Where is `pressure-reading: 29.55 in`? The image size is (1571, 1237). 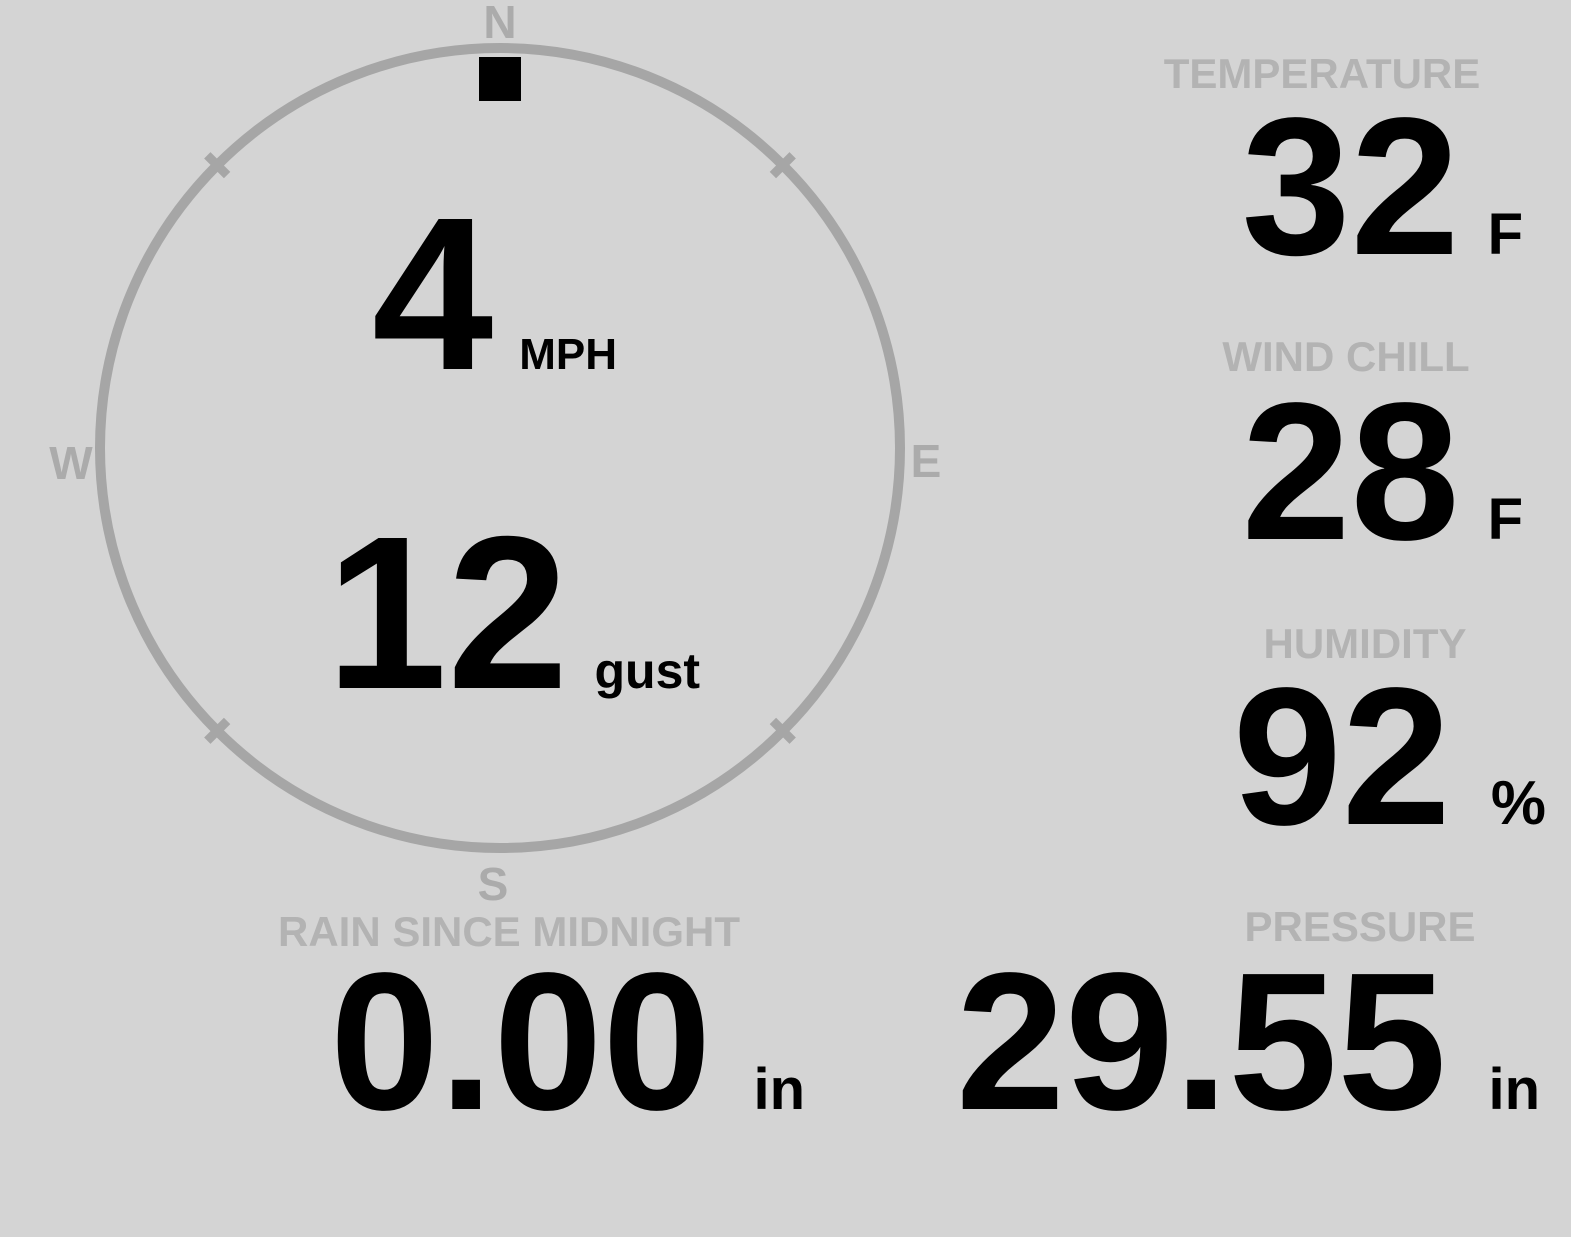
pressure-reading: 29.55 in is located at coordinates (1248, 1042).